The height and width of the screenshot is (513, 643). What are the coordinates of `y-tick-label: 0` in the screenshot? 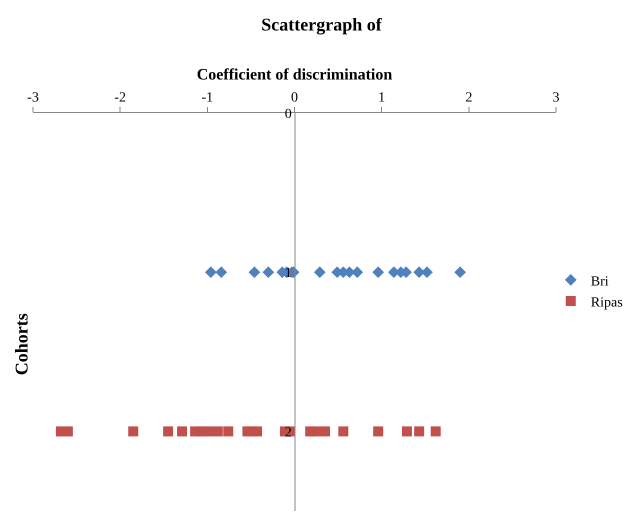 It's located at (288, 114).